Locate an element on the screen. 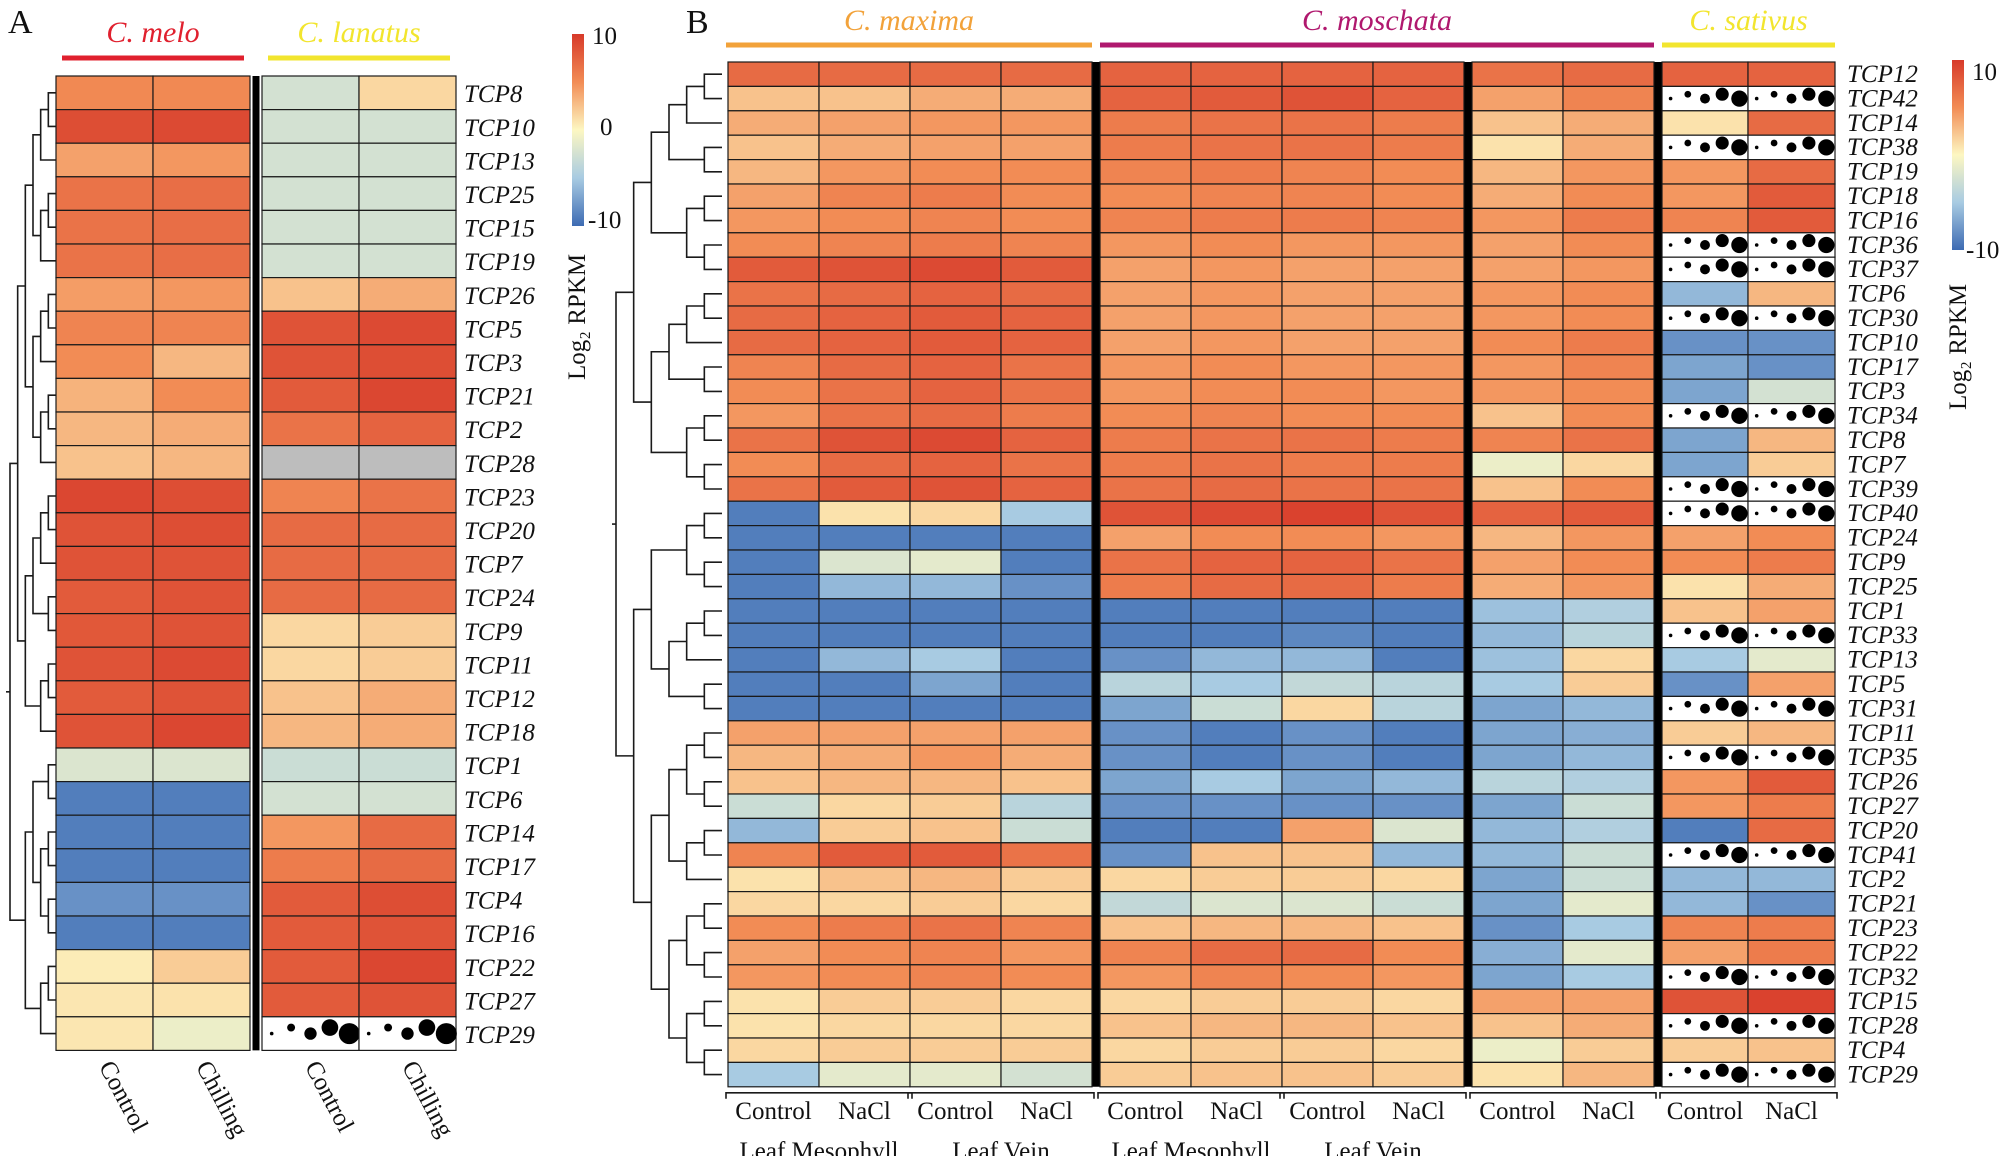 This screenshot has width=2008, height=1156. row-label: TCP9 is located at coordinates (1876, 562).